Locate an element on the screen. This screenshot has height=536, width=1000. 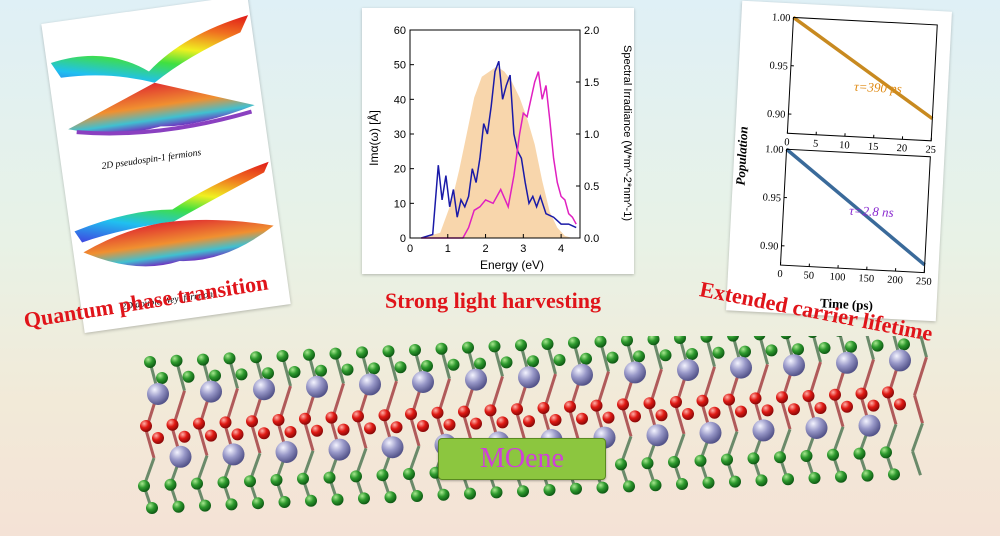
lifetime-0-x-tick-label-4: 20 is located at coordinates (901, 149).